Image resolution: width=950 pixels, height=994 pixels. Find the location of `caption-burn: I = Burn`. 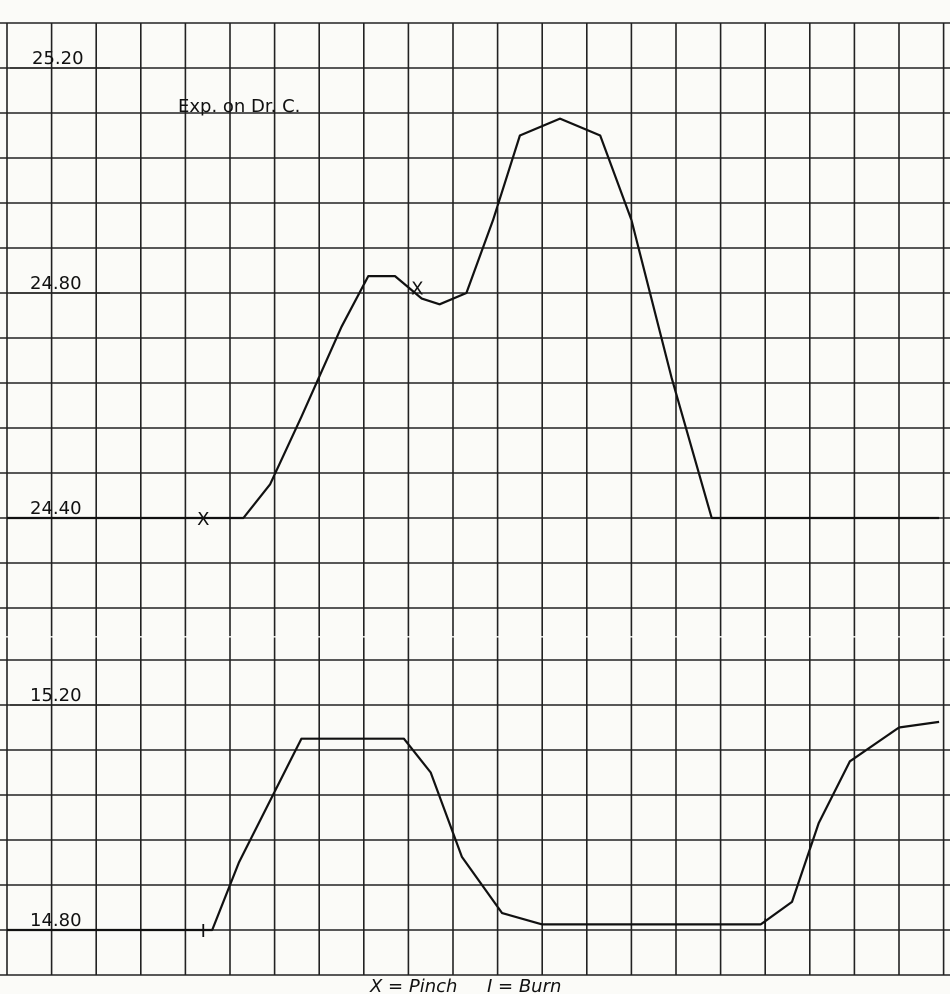

caption-burn: I = Burn is located at coordinates (524, 985).